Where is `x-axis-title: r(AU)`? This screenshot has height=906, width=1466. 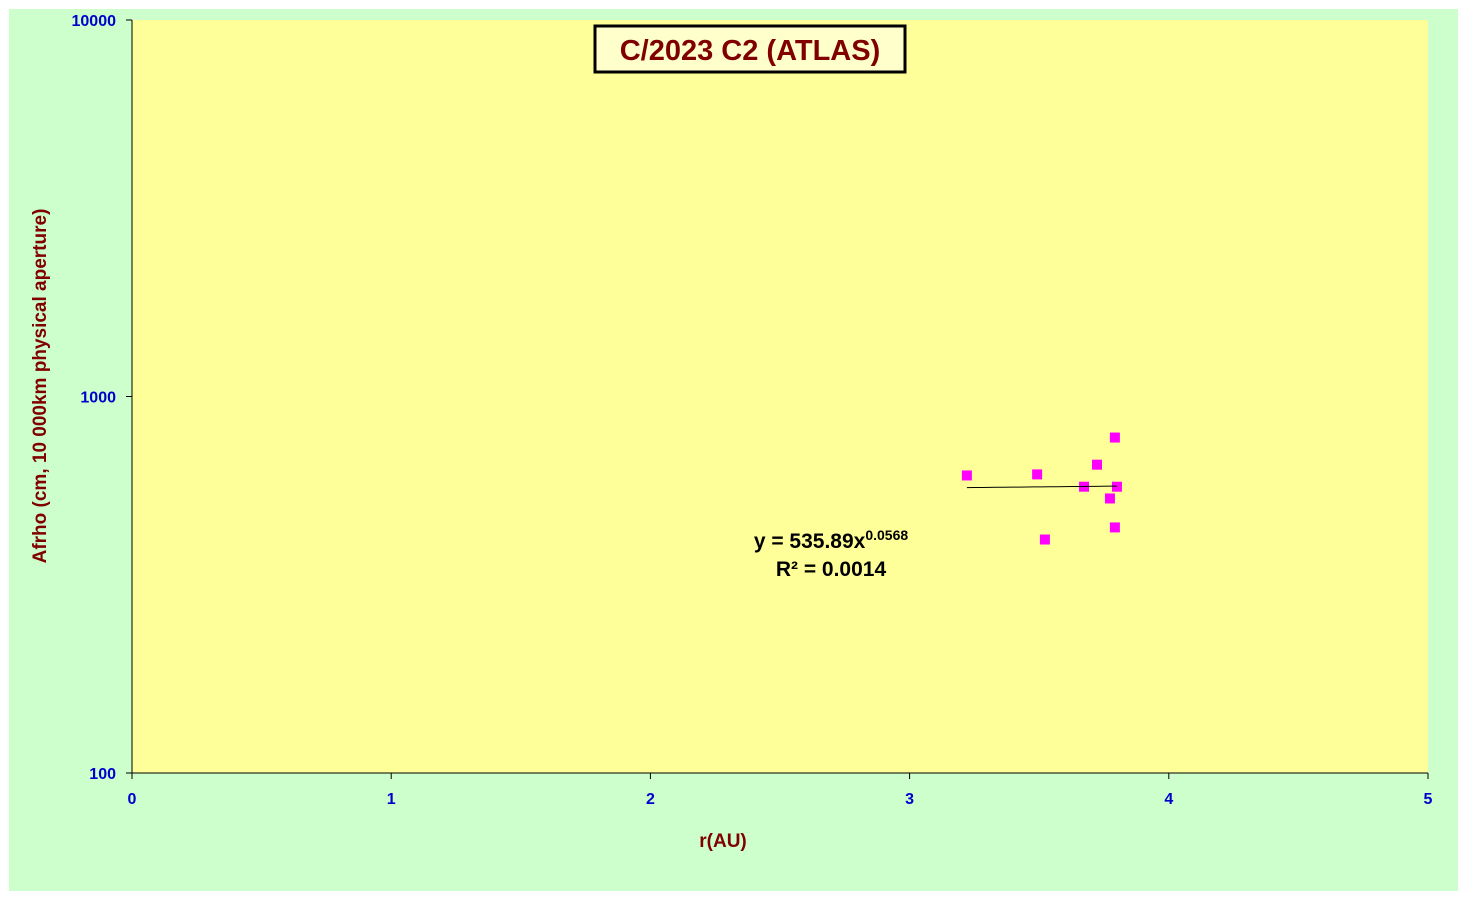 x-axis-title: r(AU) is located at coordinates (723, 841).